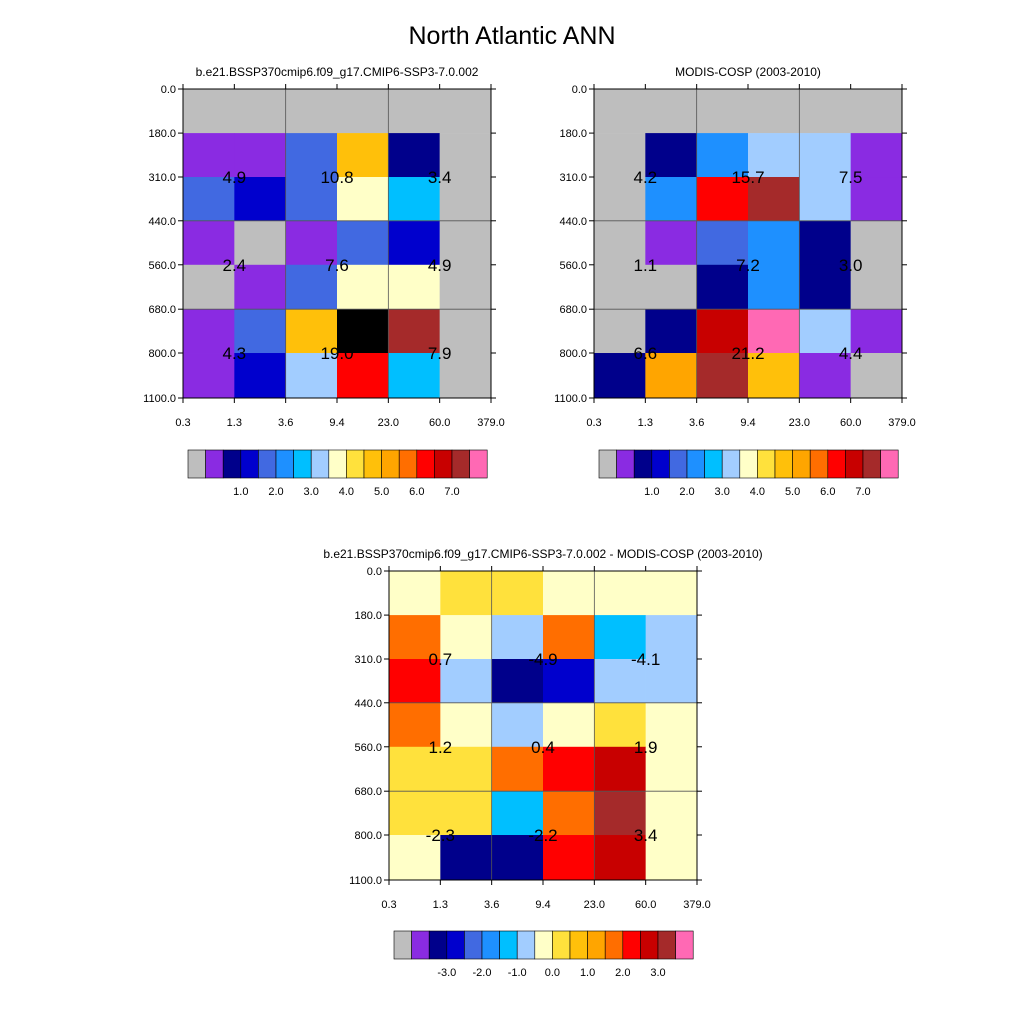 This screenshot has width=1024, height=1024. Describe the element at coordinates (748, 265) in the screenshot. I see `cell-value-label: 7.2` at that location.